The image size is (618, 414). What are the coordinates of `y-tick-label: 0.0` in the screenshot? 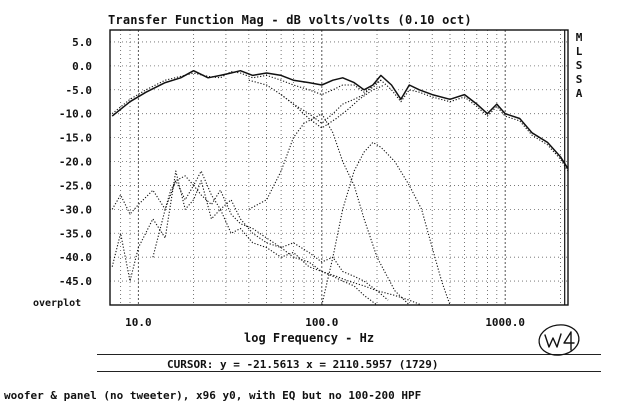 It's located at (82, 66).